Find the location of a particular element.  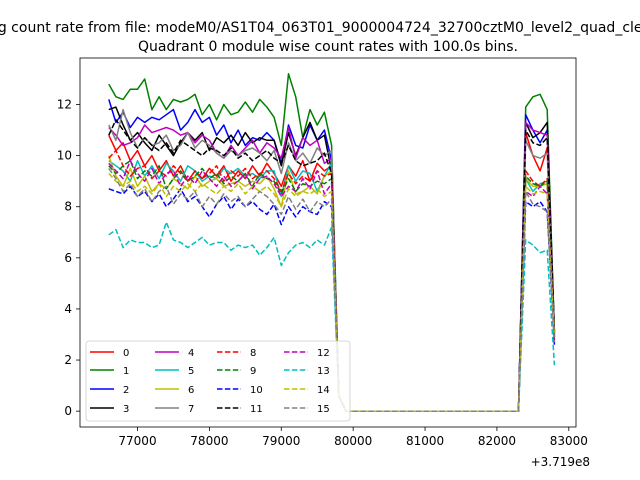

legend-label-8: 8 is located at coordinates (253, 353).